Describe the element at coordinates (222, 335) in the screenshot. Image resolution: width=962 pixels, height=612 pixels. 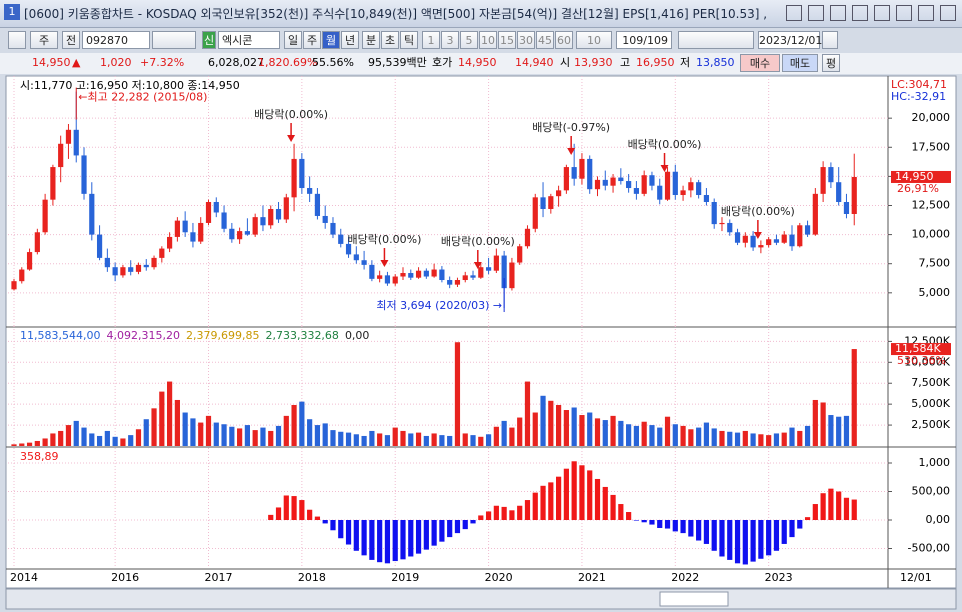
I see `legend: 2,379,699,85` at that location.